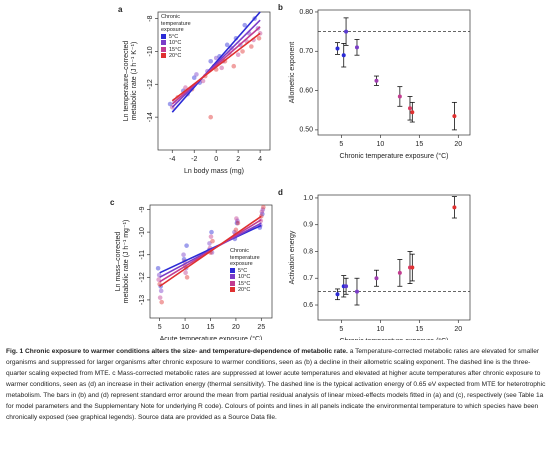 The width and height of the screenshot is (554, 462). What do you see at coordinates (126, 262) in the screenshot?
I see `y-axis-label: metabolic rate (J h⁻¹ mg⁻¹)` at bounding box center [126, 262].